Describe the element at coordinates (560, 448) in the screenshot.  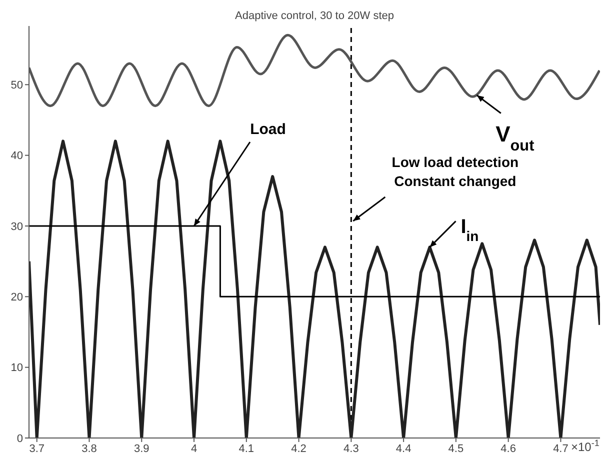
I see `x-tick-label: 4.7` at that location.